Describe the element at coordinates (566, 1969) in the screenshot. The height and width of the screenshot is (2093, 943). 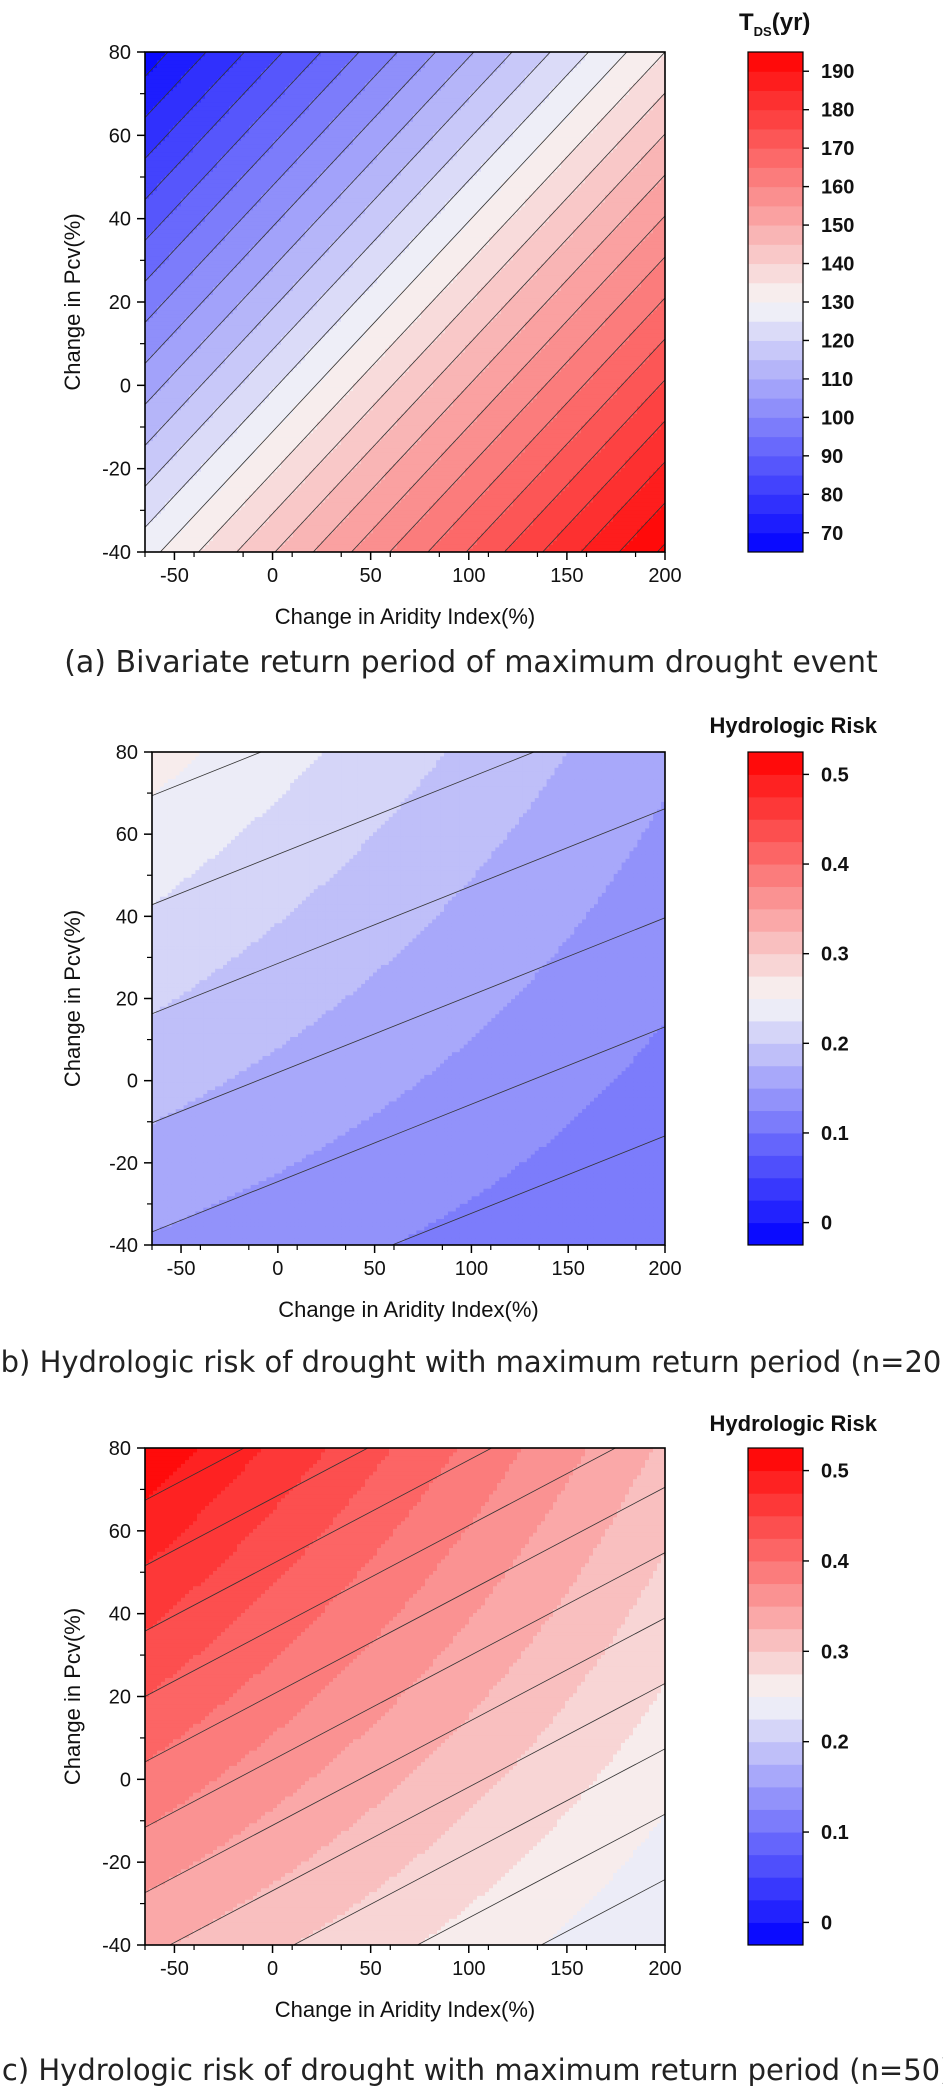
I see `x-tick-label: 150` at that location.